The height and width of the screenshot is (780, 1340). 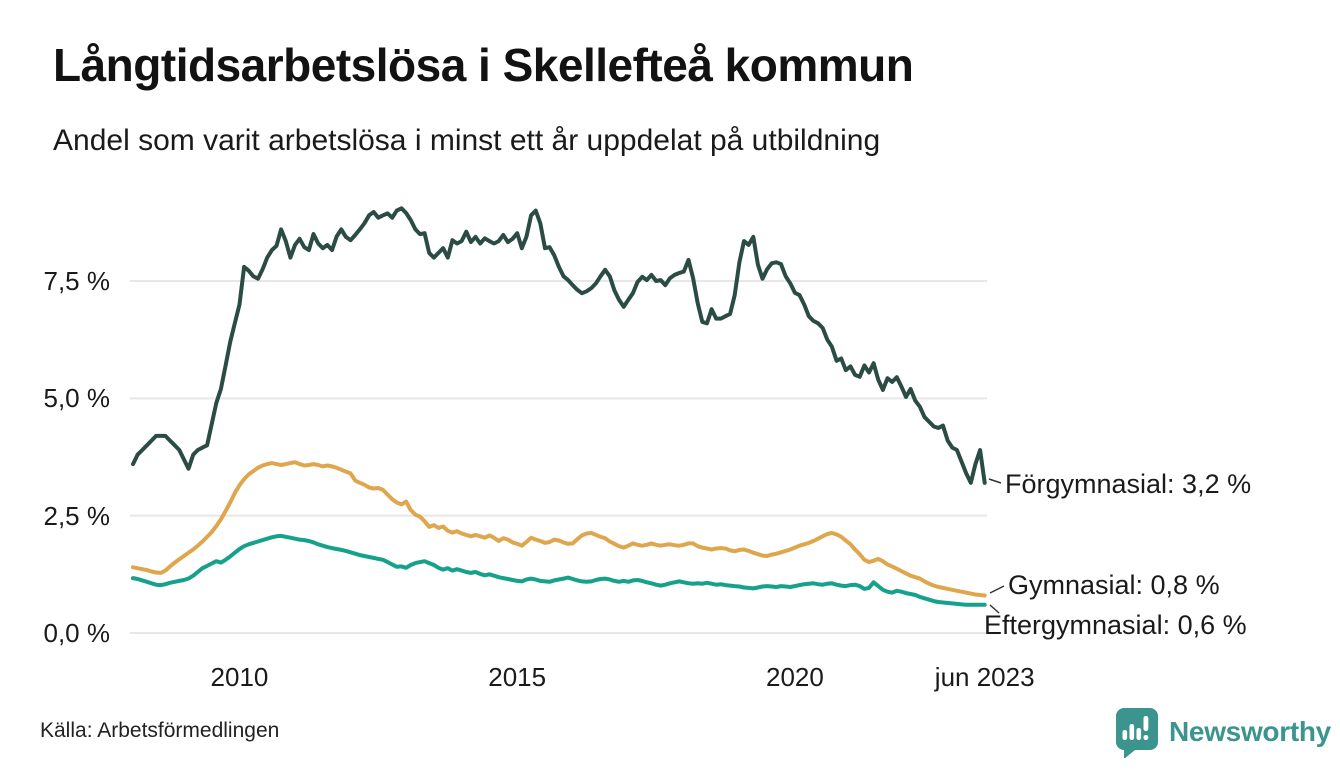 What do you see at coordinates (996, 546) in the screenshot?
I see `annotation-connectors` at bounding box center [996, 546].